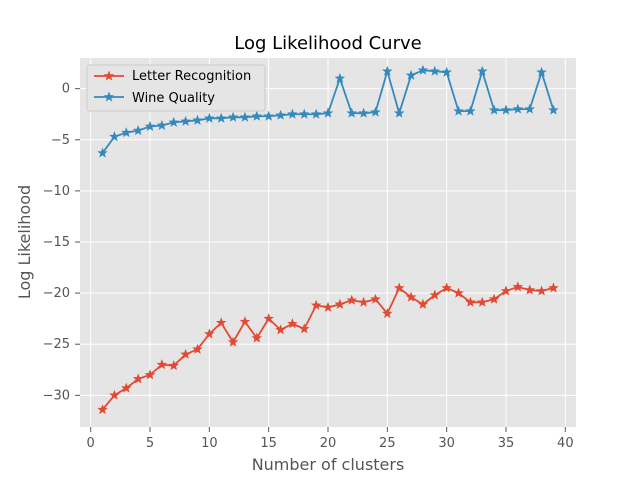 This screenshot has height=480, width=640. What do you see at coordinates (66, 89) in the screenshot?
I see `y-tick-label: 0` at bounding box center [66, 89].